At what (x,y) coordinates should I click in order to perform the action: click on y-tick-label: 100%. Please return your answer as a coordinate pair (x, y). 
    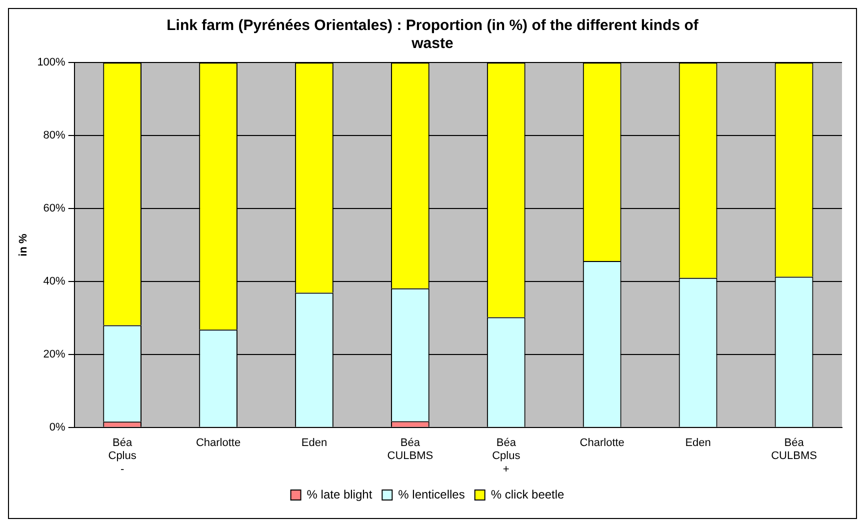
    Looking at the image, I should click on (51, 62).